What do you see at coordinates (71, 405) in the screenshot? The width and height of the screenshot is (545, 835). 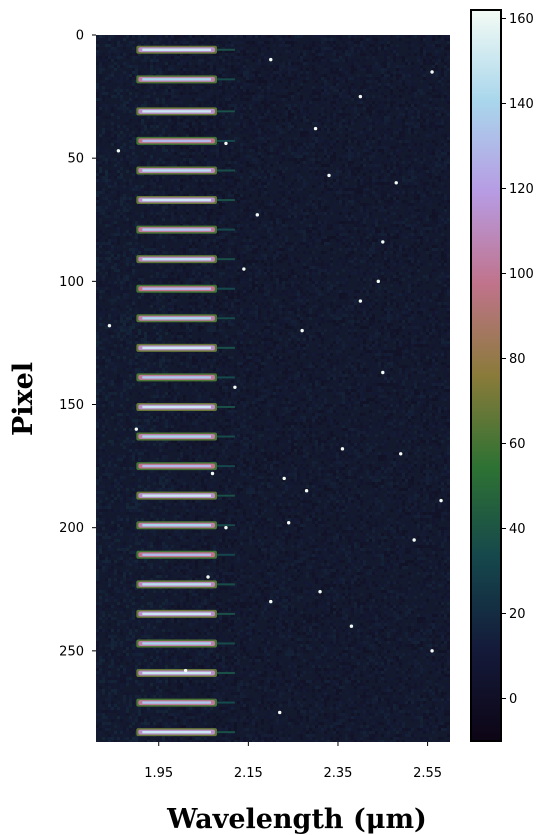 I see `y-tick-label: 150` at bounding box center [71, 405].